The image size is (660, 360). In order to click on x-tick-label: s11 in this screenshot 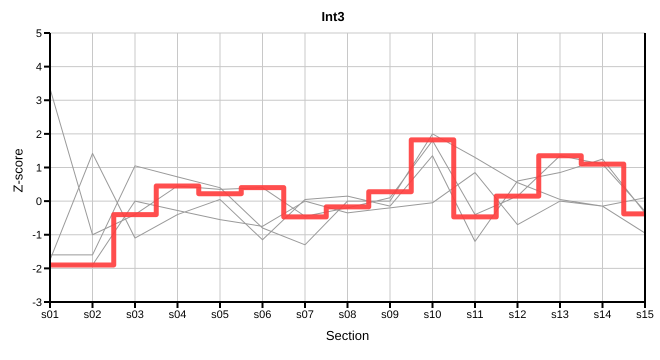, I will do `click(475, 314)`.